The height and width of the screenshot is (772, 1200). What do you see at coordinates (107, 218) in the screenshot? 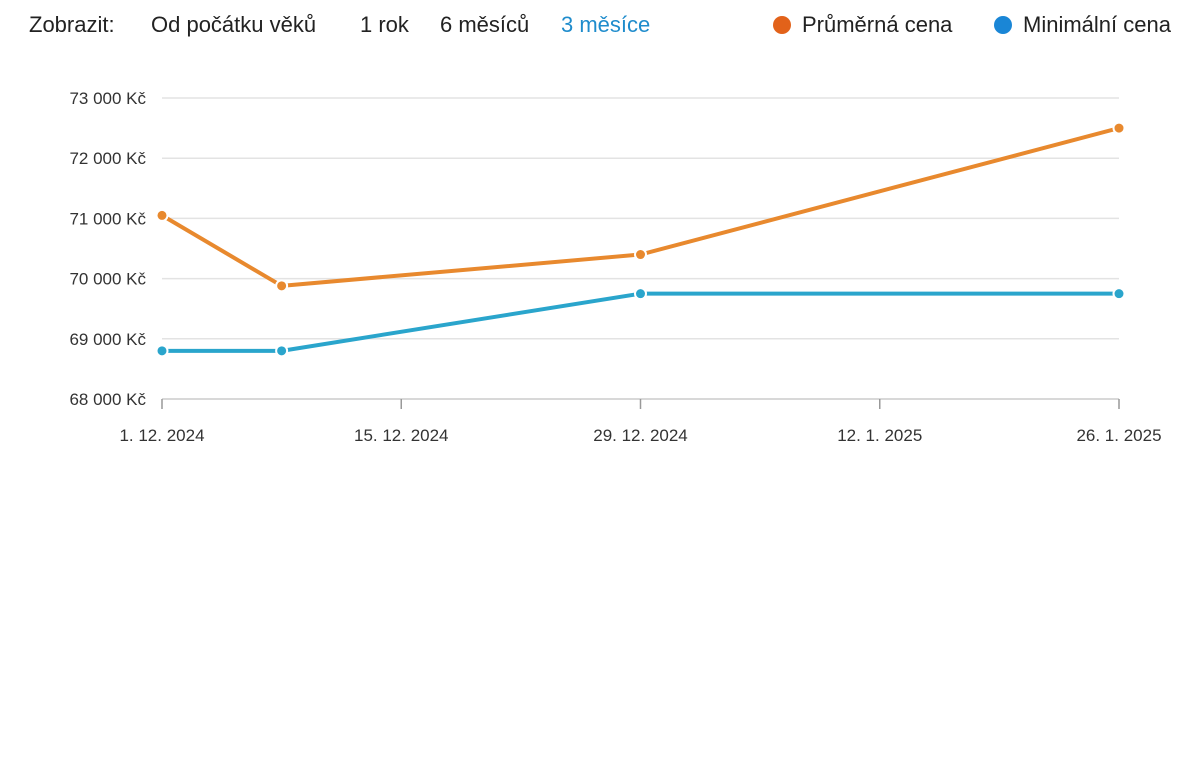
I see `y-tick-label: 71 000 Kč` at bounding box center [107, 218].